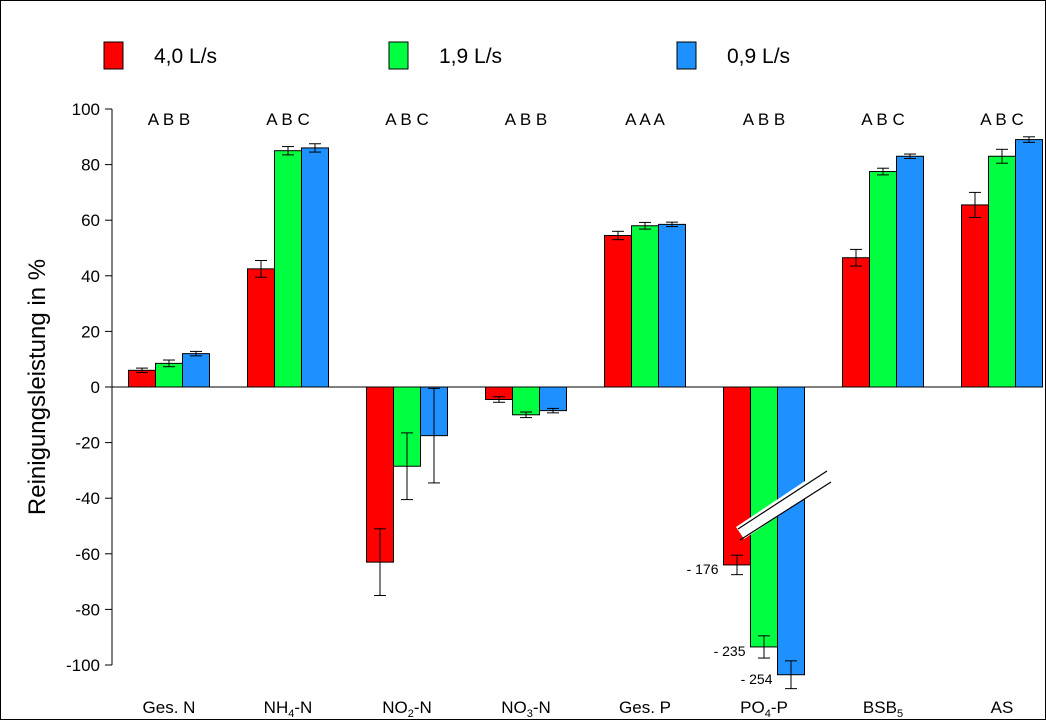 The width and height of the screenshot is (1046, 724). What do you see at coordinates (276, 707) in the screenshot?
I see `category-label-main: NH` at bounding box center [276, 707].